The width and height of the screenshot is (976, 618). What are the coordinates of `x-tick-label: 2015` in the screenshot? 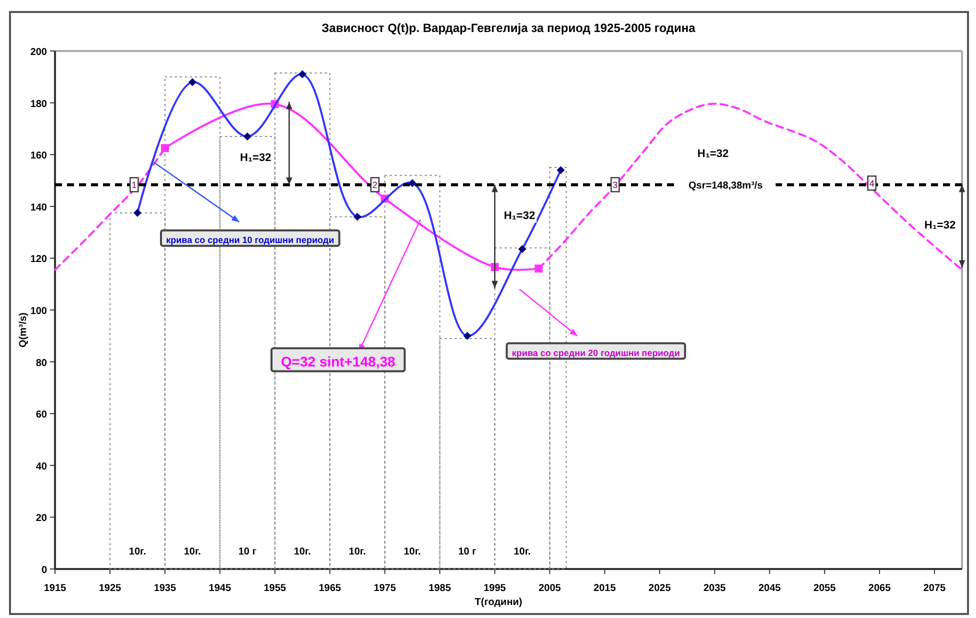 It's located at (605, 588).